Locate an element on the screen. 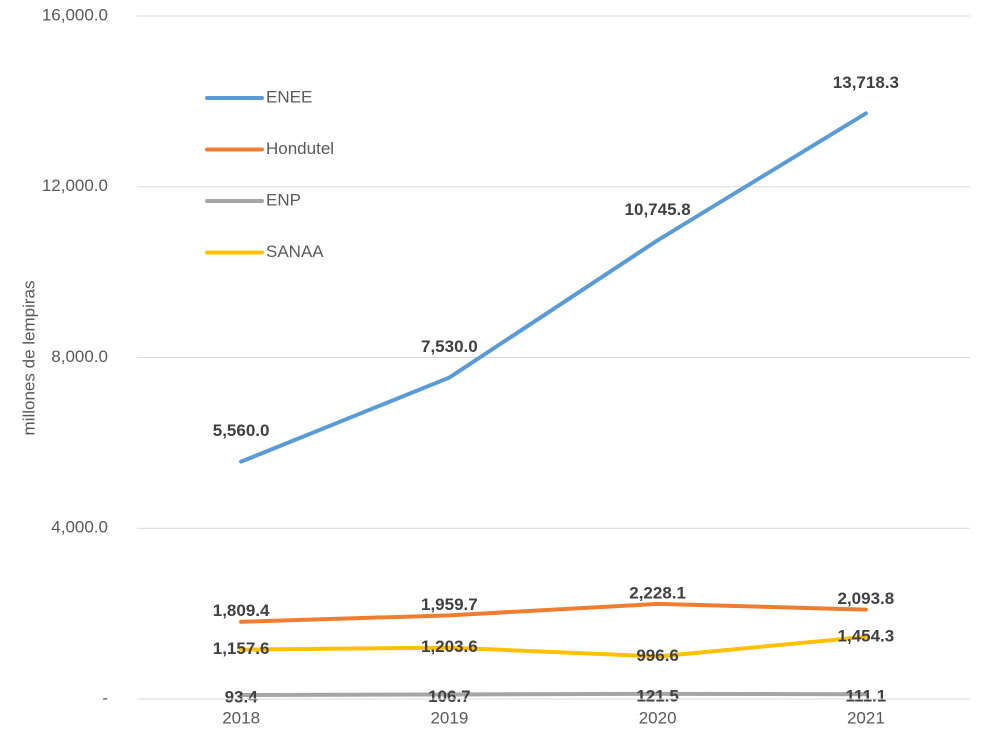 The width and height of the screenshot is (985, 741). data-label: 1,959.7 is located at coordinates (449, 604).